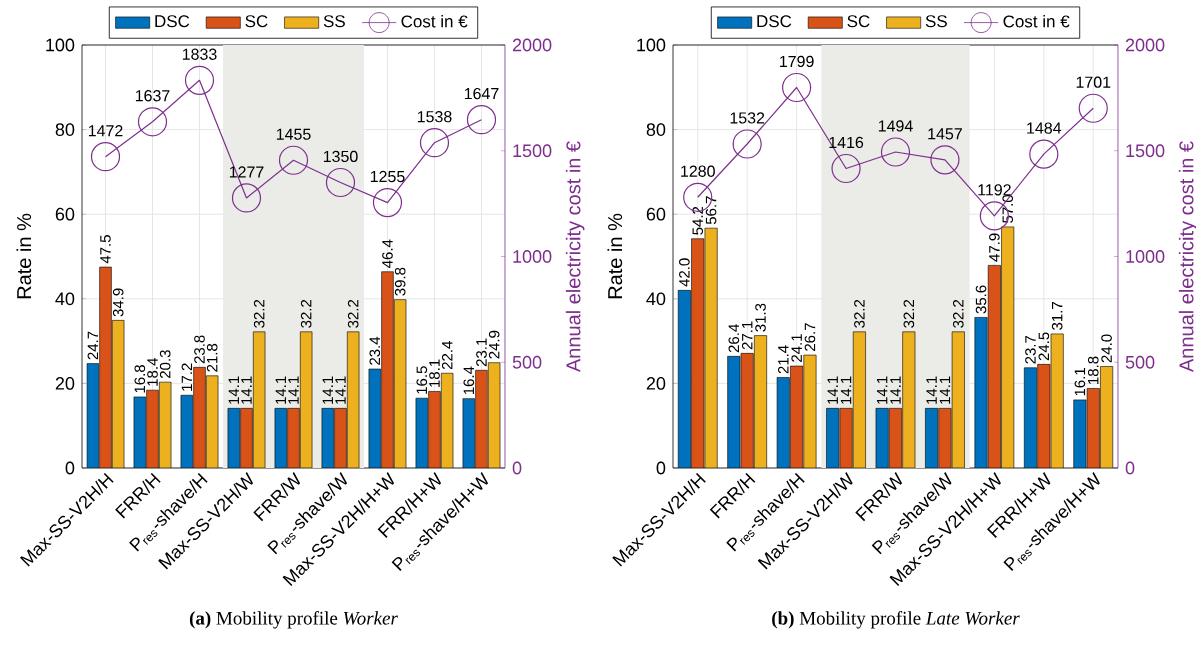  Describe the element at coordinates (1080, 382) in the screenshot. I see `data-label: 16.1` at that location.